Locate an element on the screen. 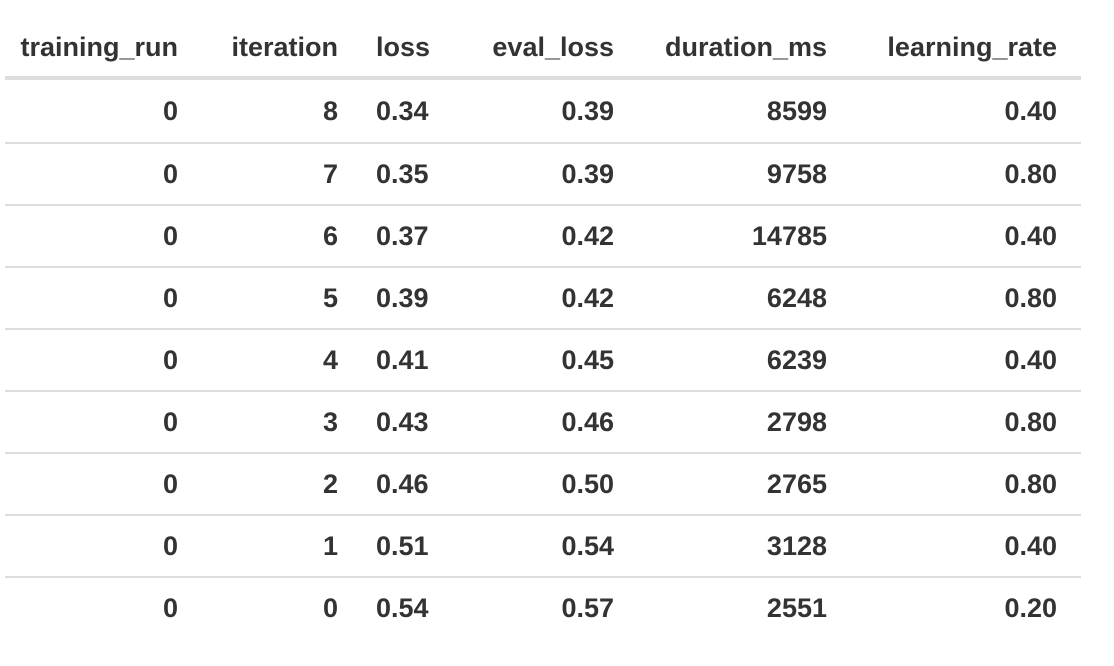 The width and height of the screenshot is (1114, 666). cell-iteration: 5 is located at coordinates (282, 297).